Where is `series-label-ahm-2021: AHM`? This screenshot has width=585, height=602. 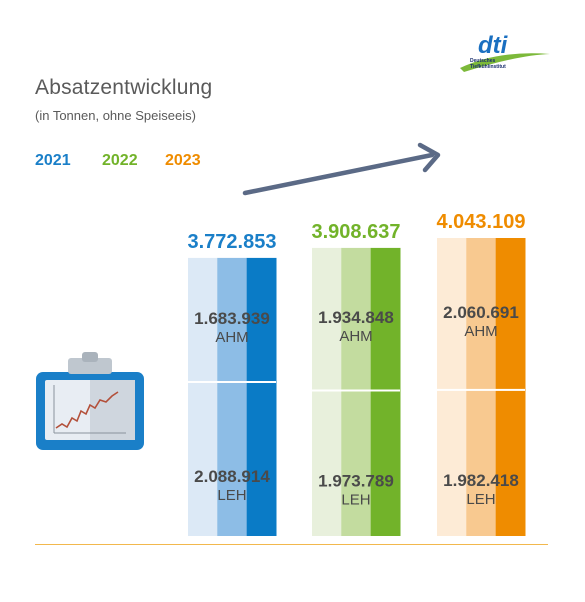
series-label-ahm-2021: AHM is located at coordinates (231, 337).